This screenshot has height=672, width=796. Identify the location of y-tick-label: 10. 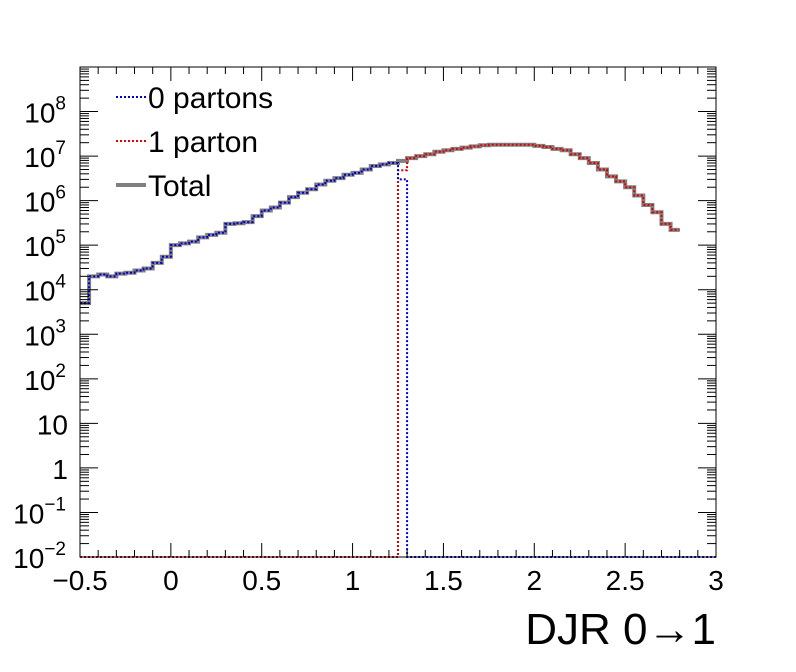
(52, 424).